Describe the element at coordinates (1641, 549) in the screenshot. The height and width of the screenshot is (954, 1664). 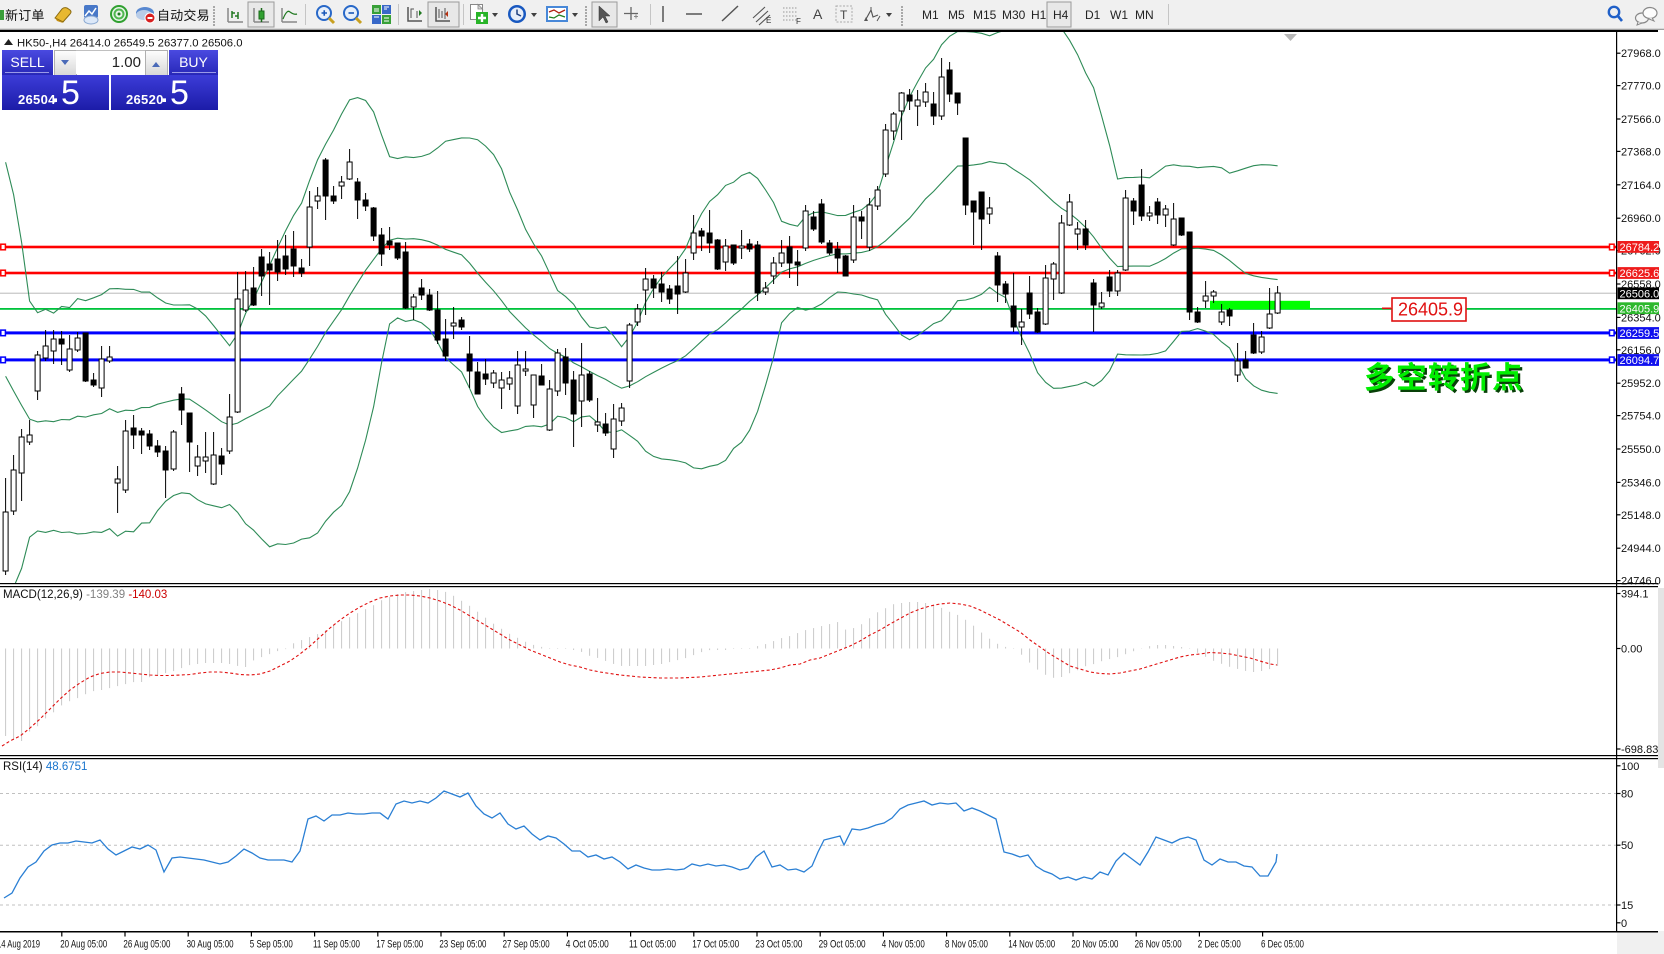
I see `svg-text: 24944.0` at that location.